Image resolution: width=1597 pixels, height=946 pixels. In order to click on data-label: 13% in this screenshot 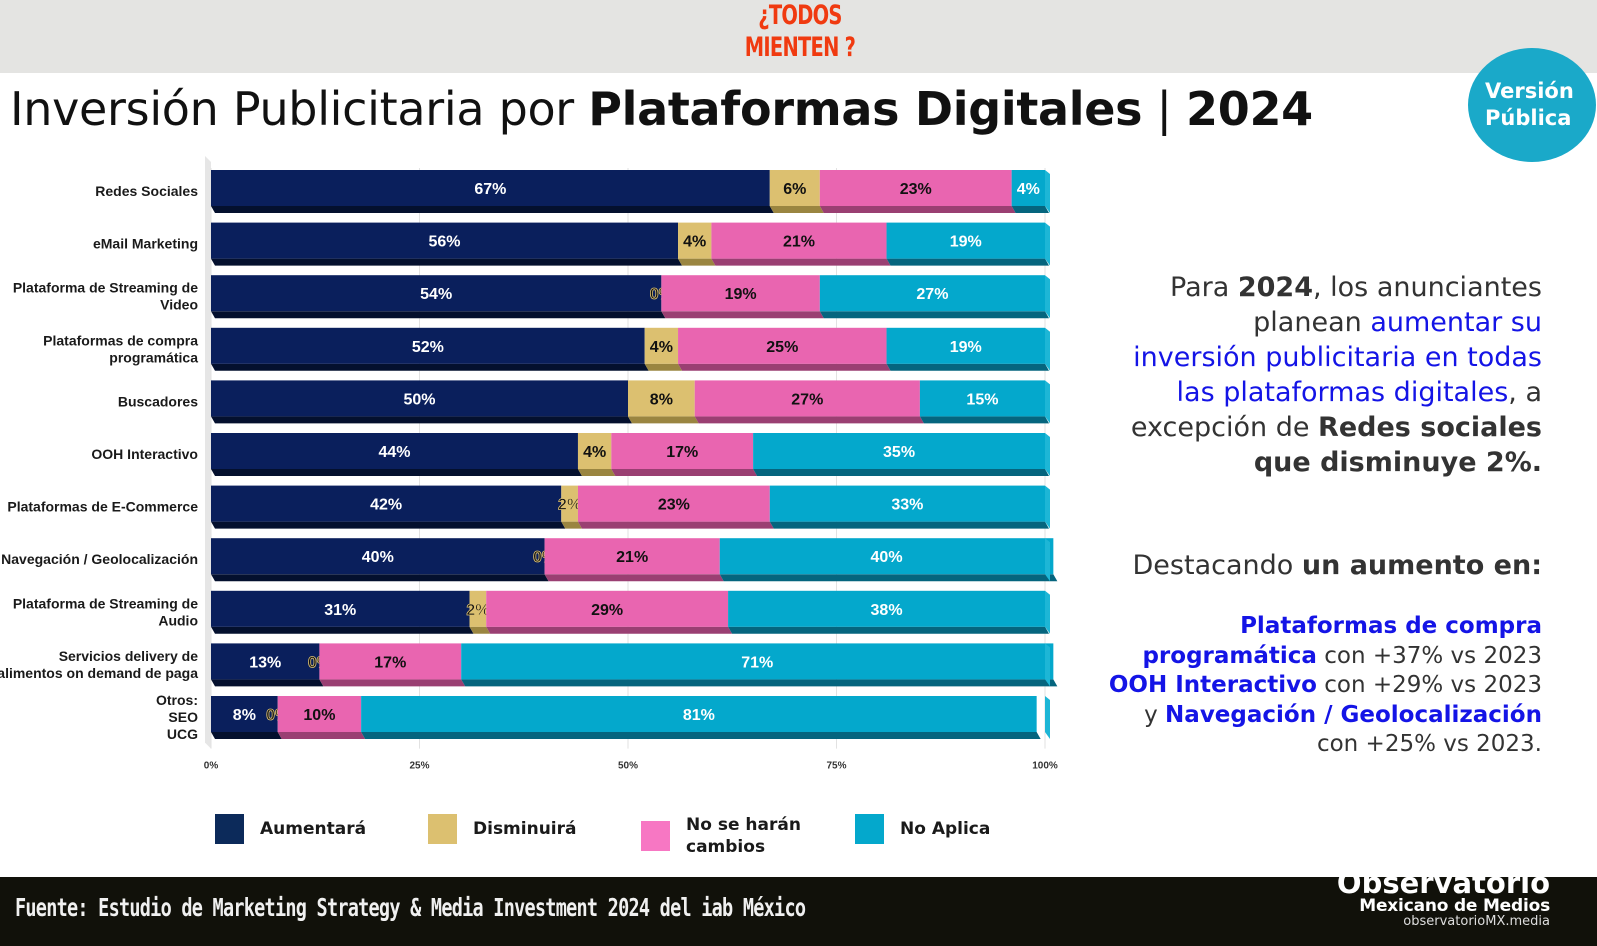, I will do `click(265, 662)`.